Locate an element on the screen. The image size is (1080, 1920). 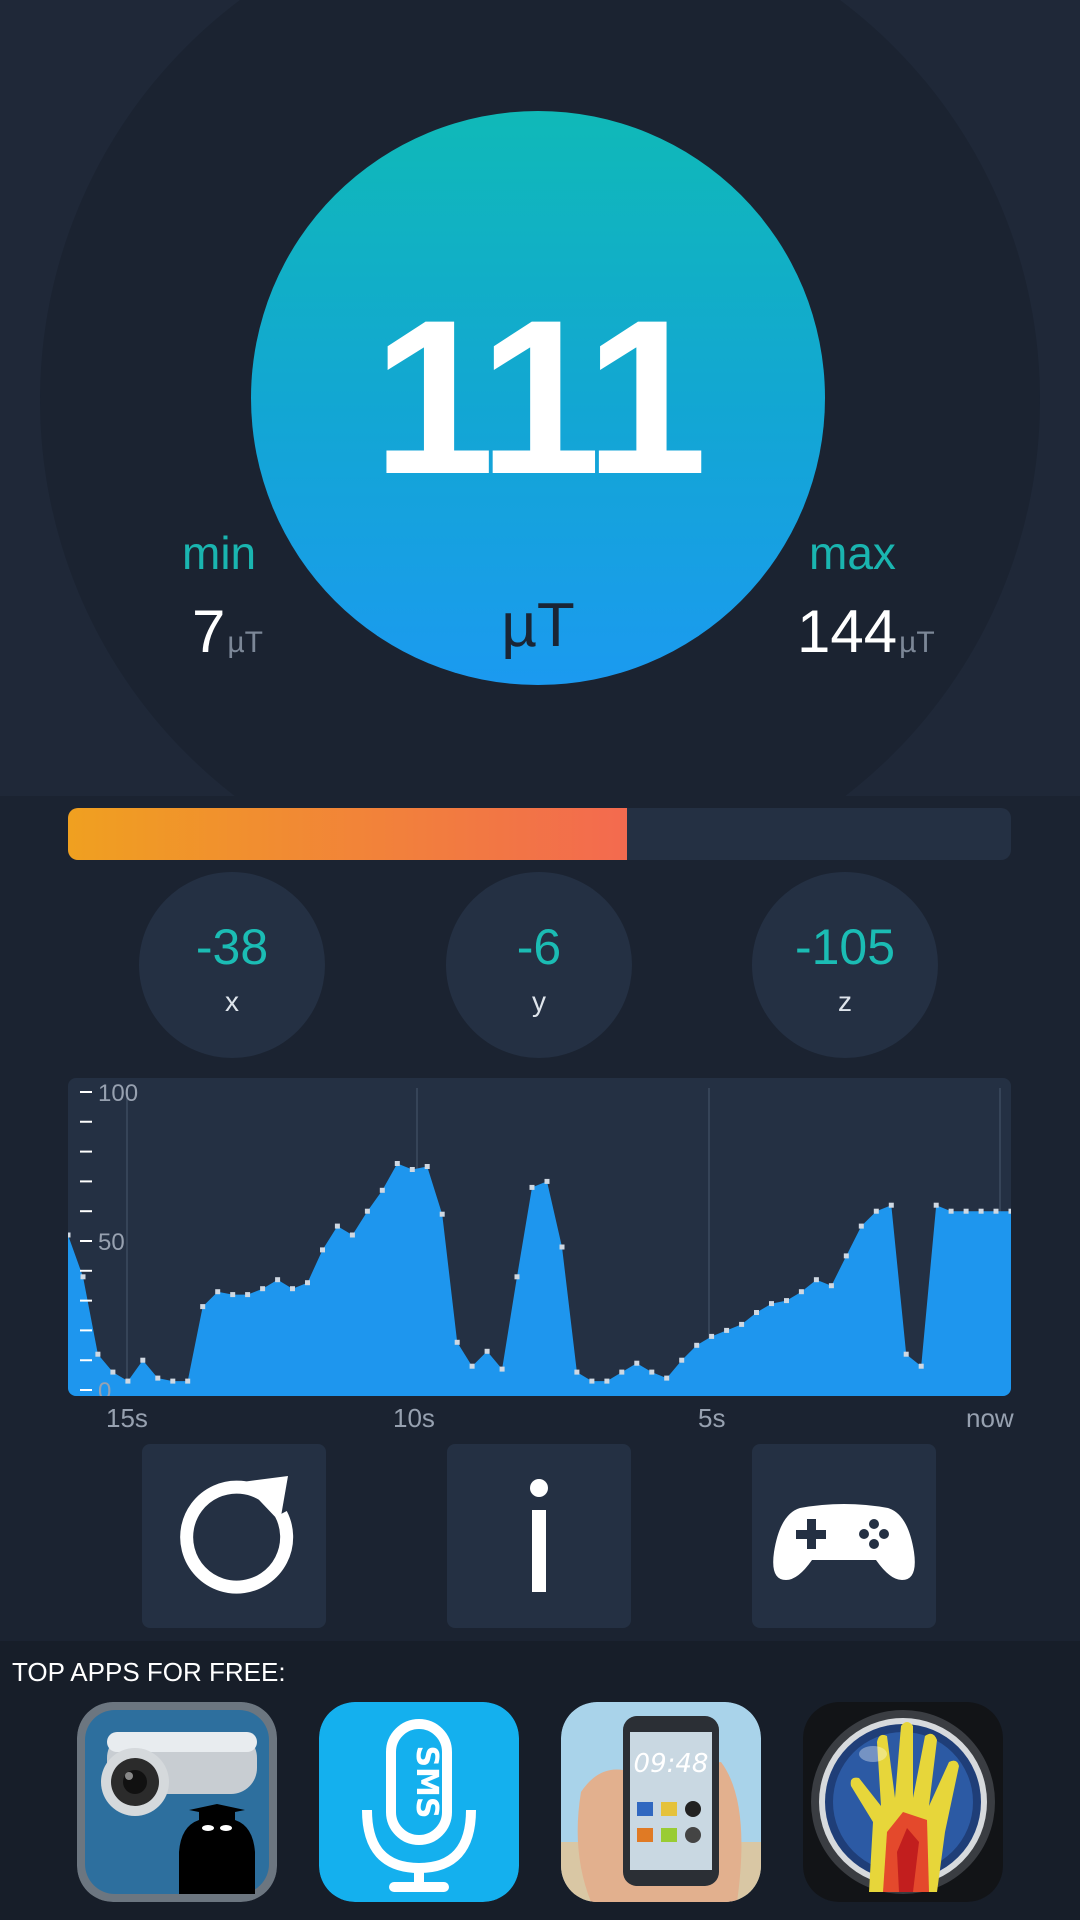
sms-badge: SMS is located at coordinates (426, 1781).